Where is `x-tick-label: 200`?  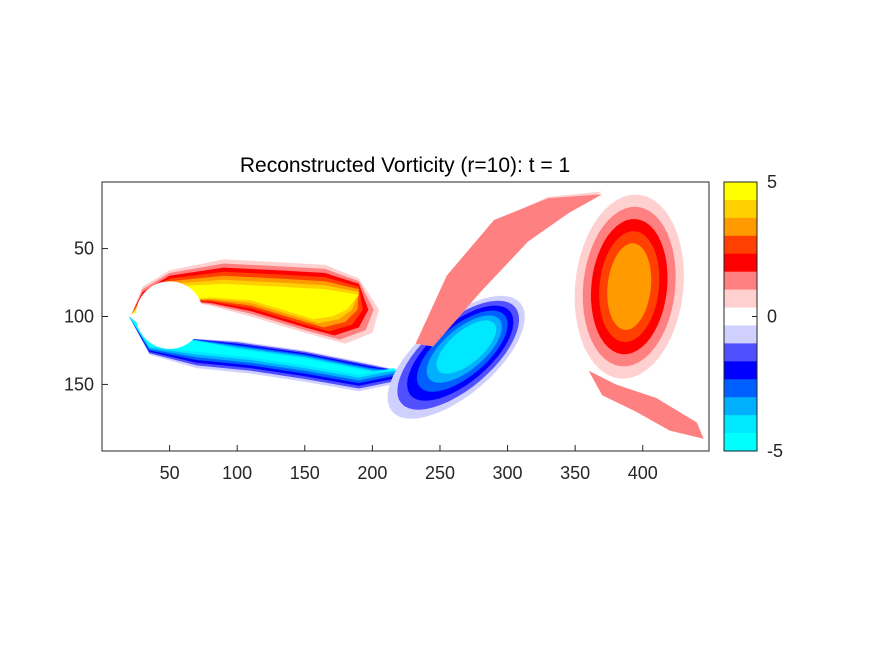 x-tick-label: 200 is located at coordinates (372, 473).